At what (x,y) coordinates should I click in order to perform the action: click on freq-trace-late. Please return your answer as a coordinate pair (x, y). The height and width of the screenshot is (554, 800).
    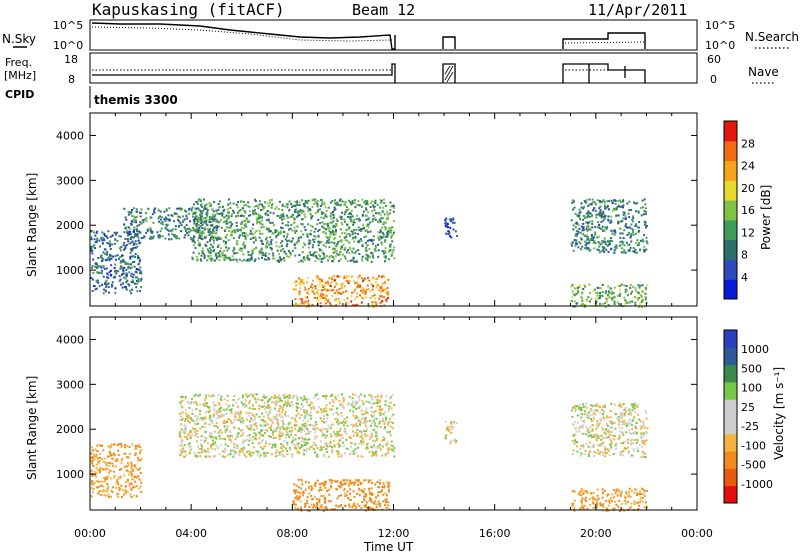
    Looking at the image, I should click on (604, 73).